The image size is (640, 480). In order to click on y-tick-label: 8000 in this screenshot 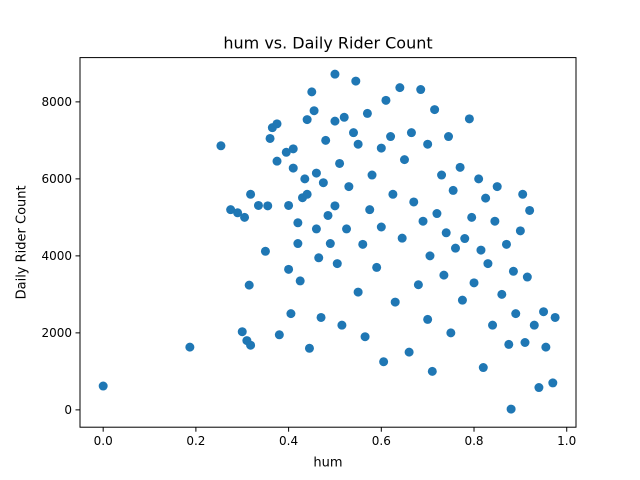, I will do `click(56, 102)`.